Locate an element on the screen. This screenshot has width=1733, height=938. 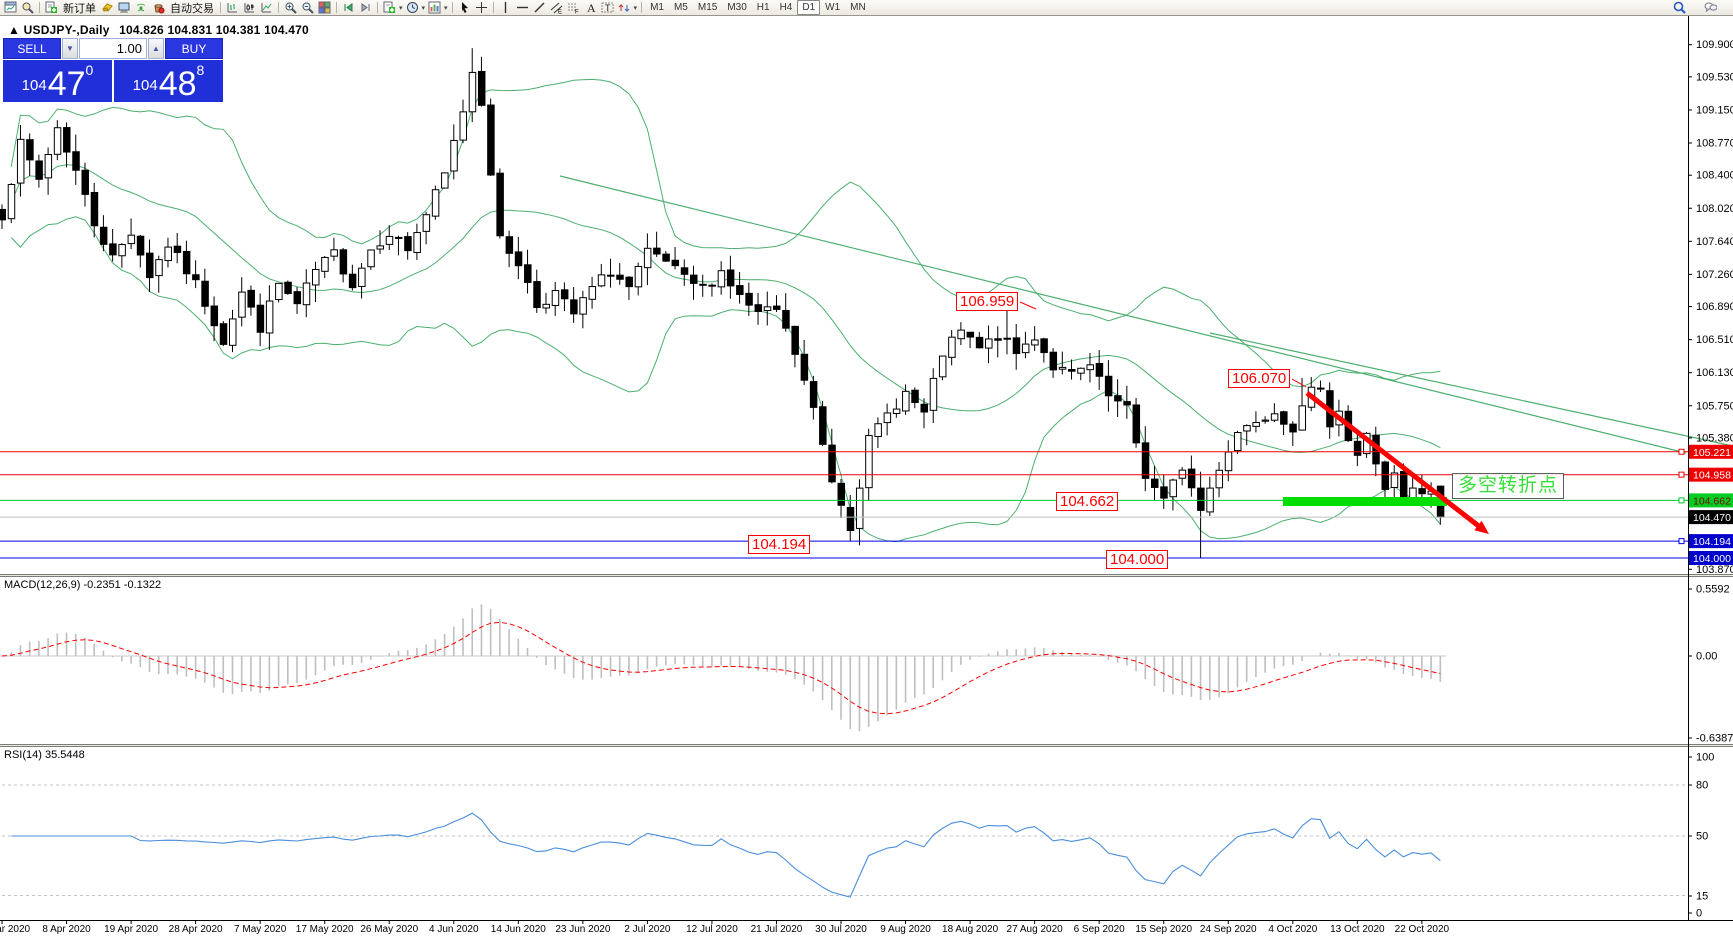
buy-price-display: 104 48 8 is located at coordinates (168, 81).